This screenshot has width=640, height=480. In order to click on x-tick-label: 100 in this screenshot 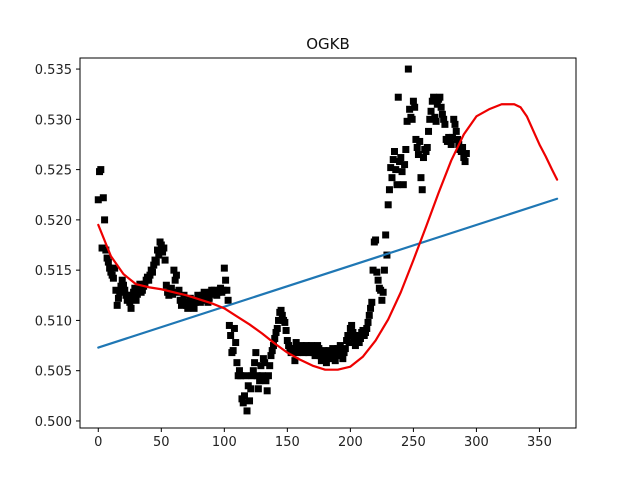, I will do `click(224, 442)`.